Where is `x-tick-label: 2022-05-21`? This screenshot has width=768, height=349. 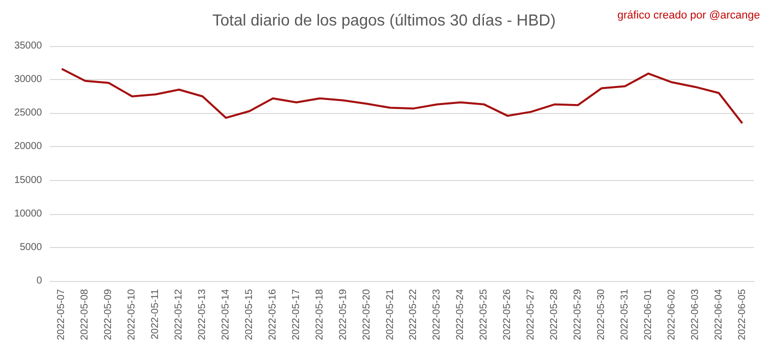 x-tick-label: 2022-05-21 is located at coordinates (390, 314).